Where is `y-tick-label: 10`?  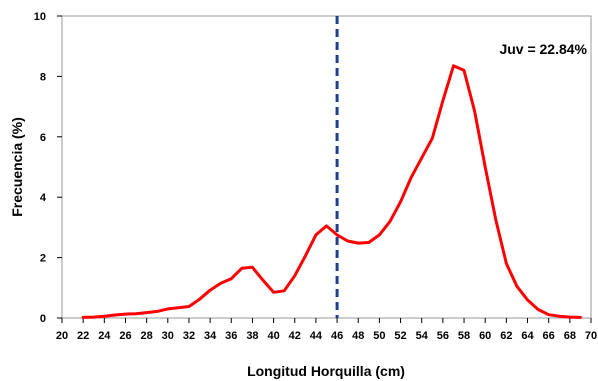
y-tick-label: 10 is located at coordinates (40, 17).